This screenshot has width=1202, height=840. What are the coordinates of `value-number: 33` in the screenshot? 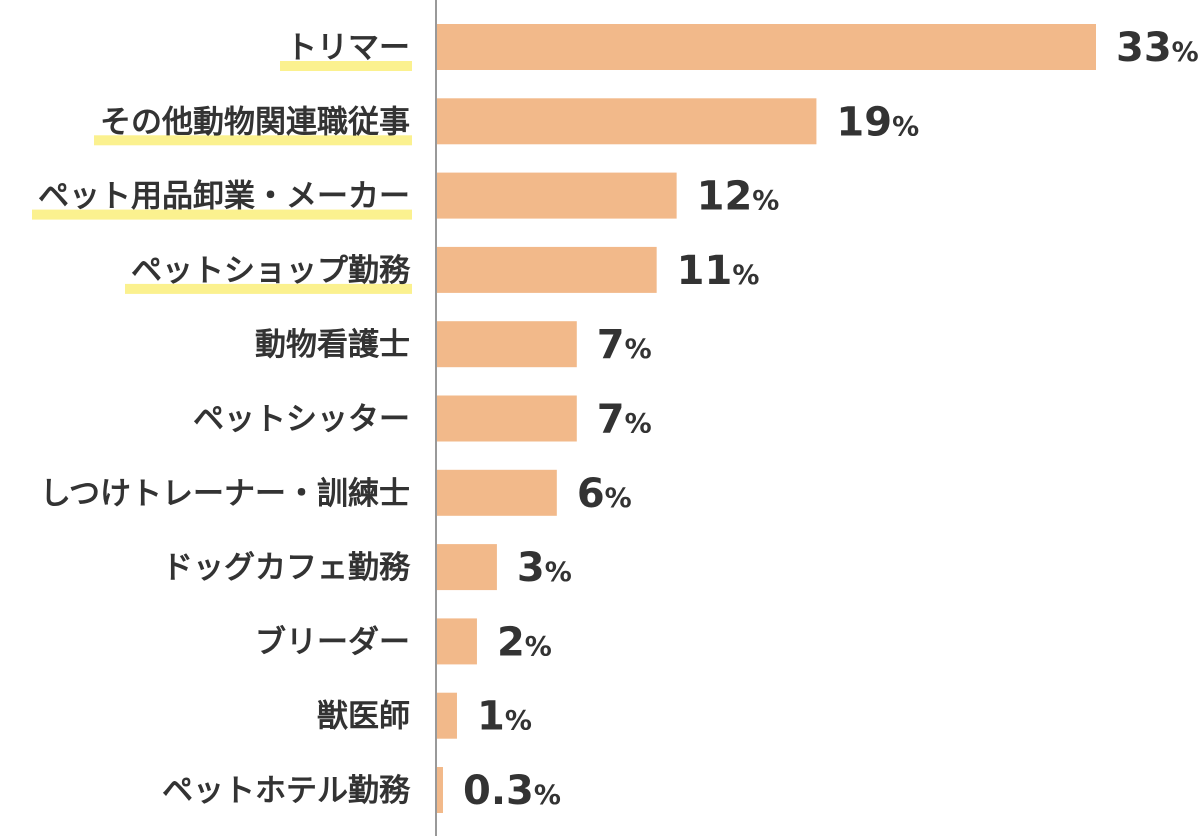 It's located at (1144, 48).